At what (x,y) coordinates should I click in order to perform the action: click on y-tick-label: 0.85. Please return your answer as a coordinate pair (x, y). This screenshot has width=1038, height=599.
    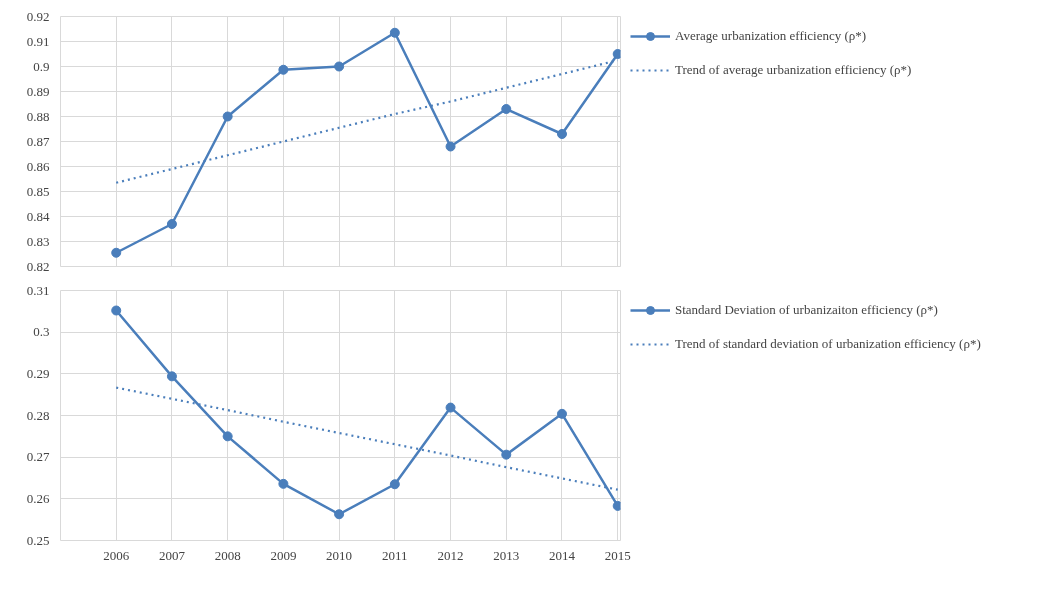
    Looking at the image, I should click on (38, 191).